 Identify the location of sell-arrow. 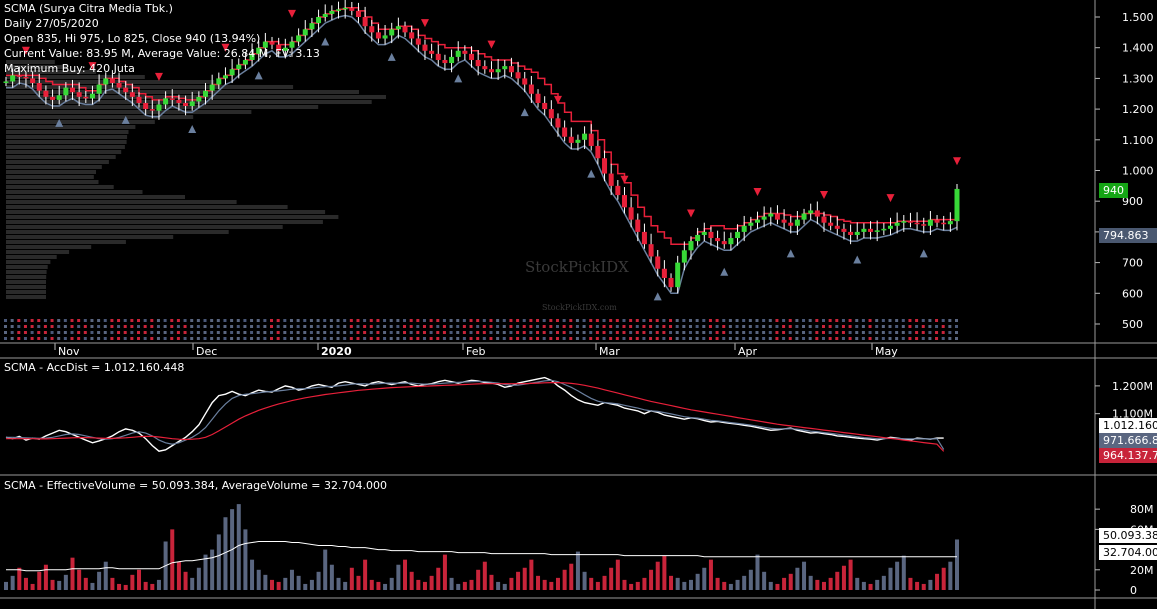
(823, 195).